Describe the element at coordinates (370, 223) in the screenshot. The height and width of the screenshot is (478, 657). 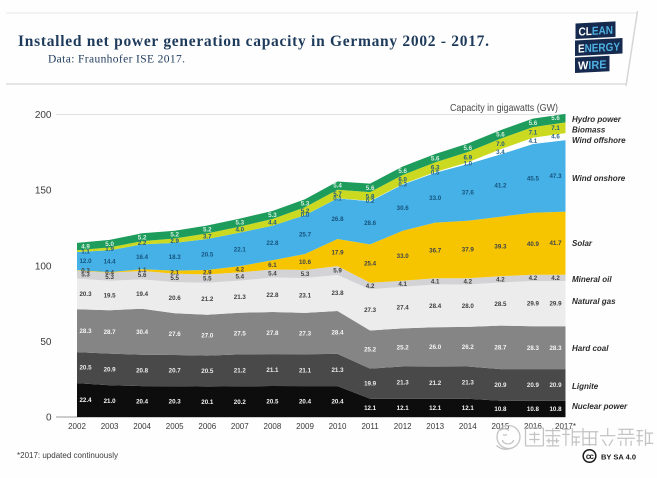
I see `svg-text: 28.6` at that location.